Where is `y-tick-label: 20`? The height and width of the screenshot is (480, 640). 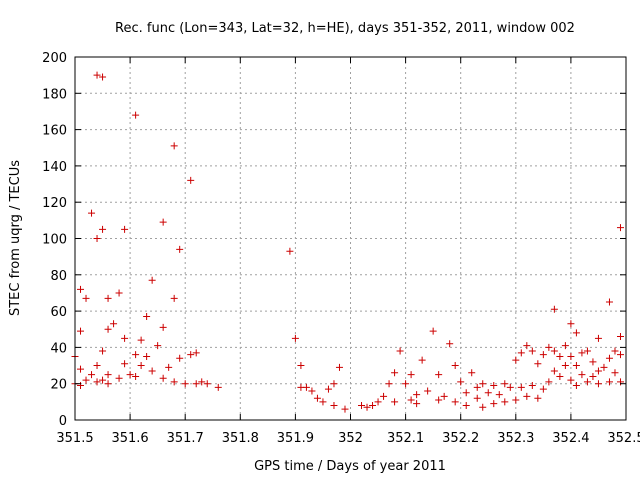
y-tick-label: 20 is located at coordinates (58, 385).